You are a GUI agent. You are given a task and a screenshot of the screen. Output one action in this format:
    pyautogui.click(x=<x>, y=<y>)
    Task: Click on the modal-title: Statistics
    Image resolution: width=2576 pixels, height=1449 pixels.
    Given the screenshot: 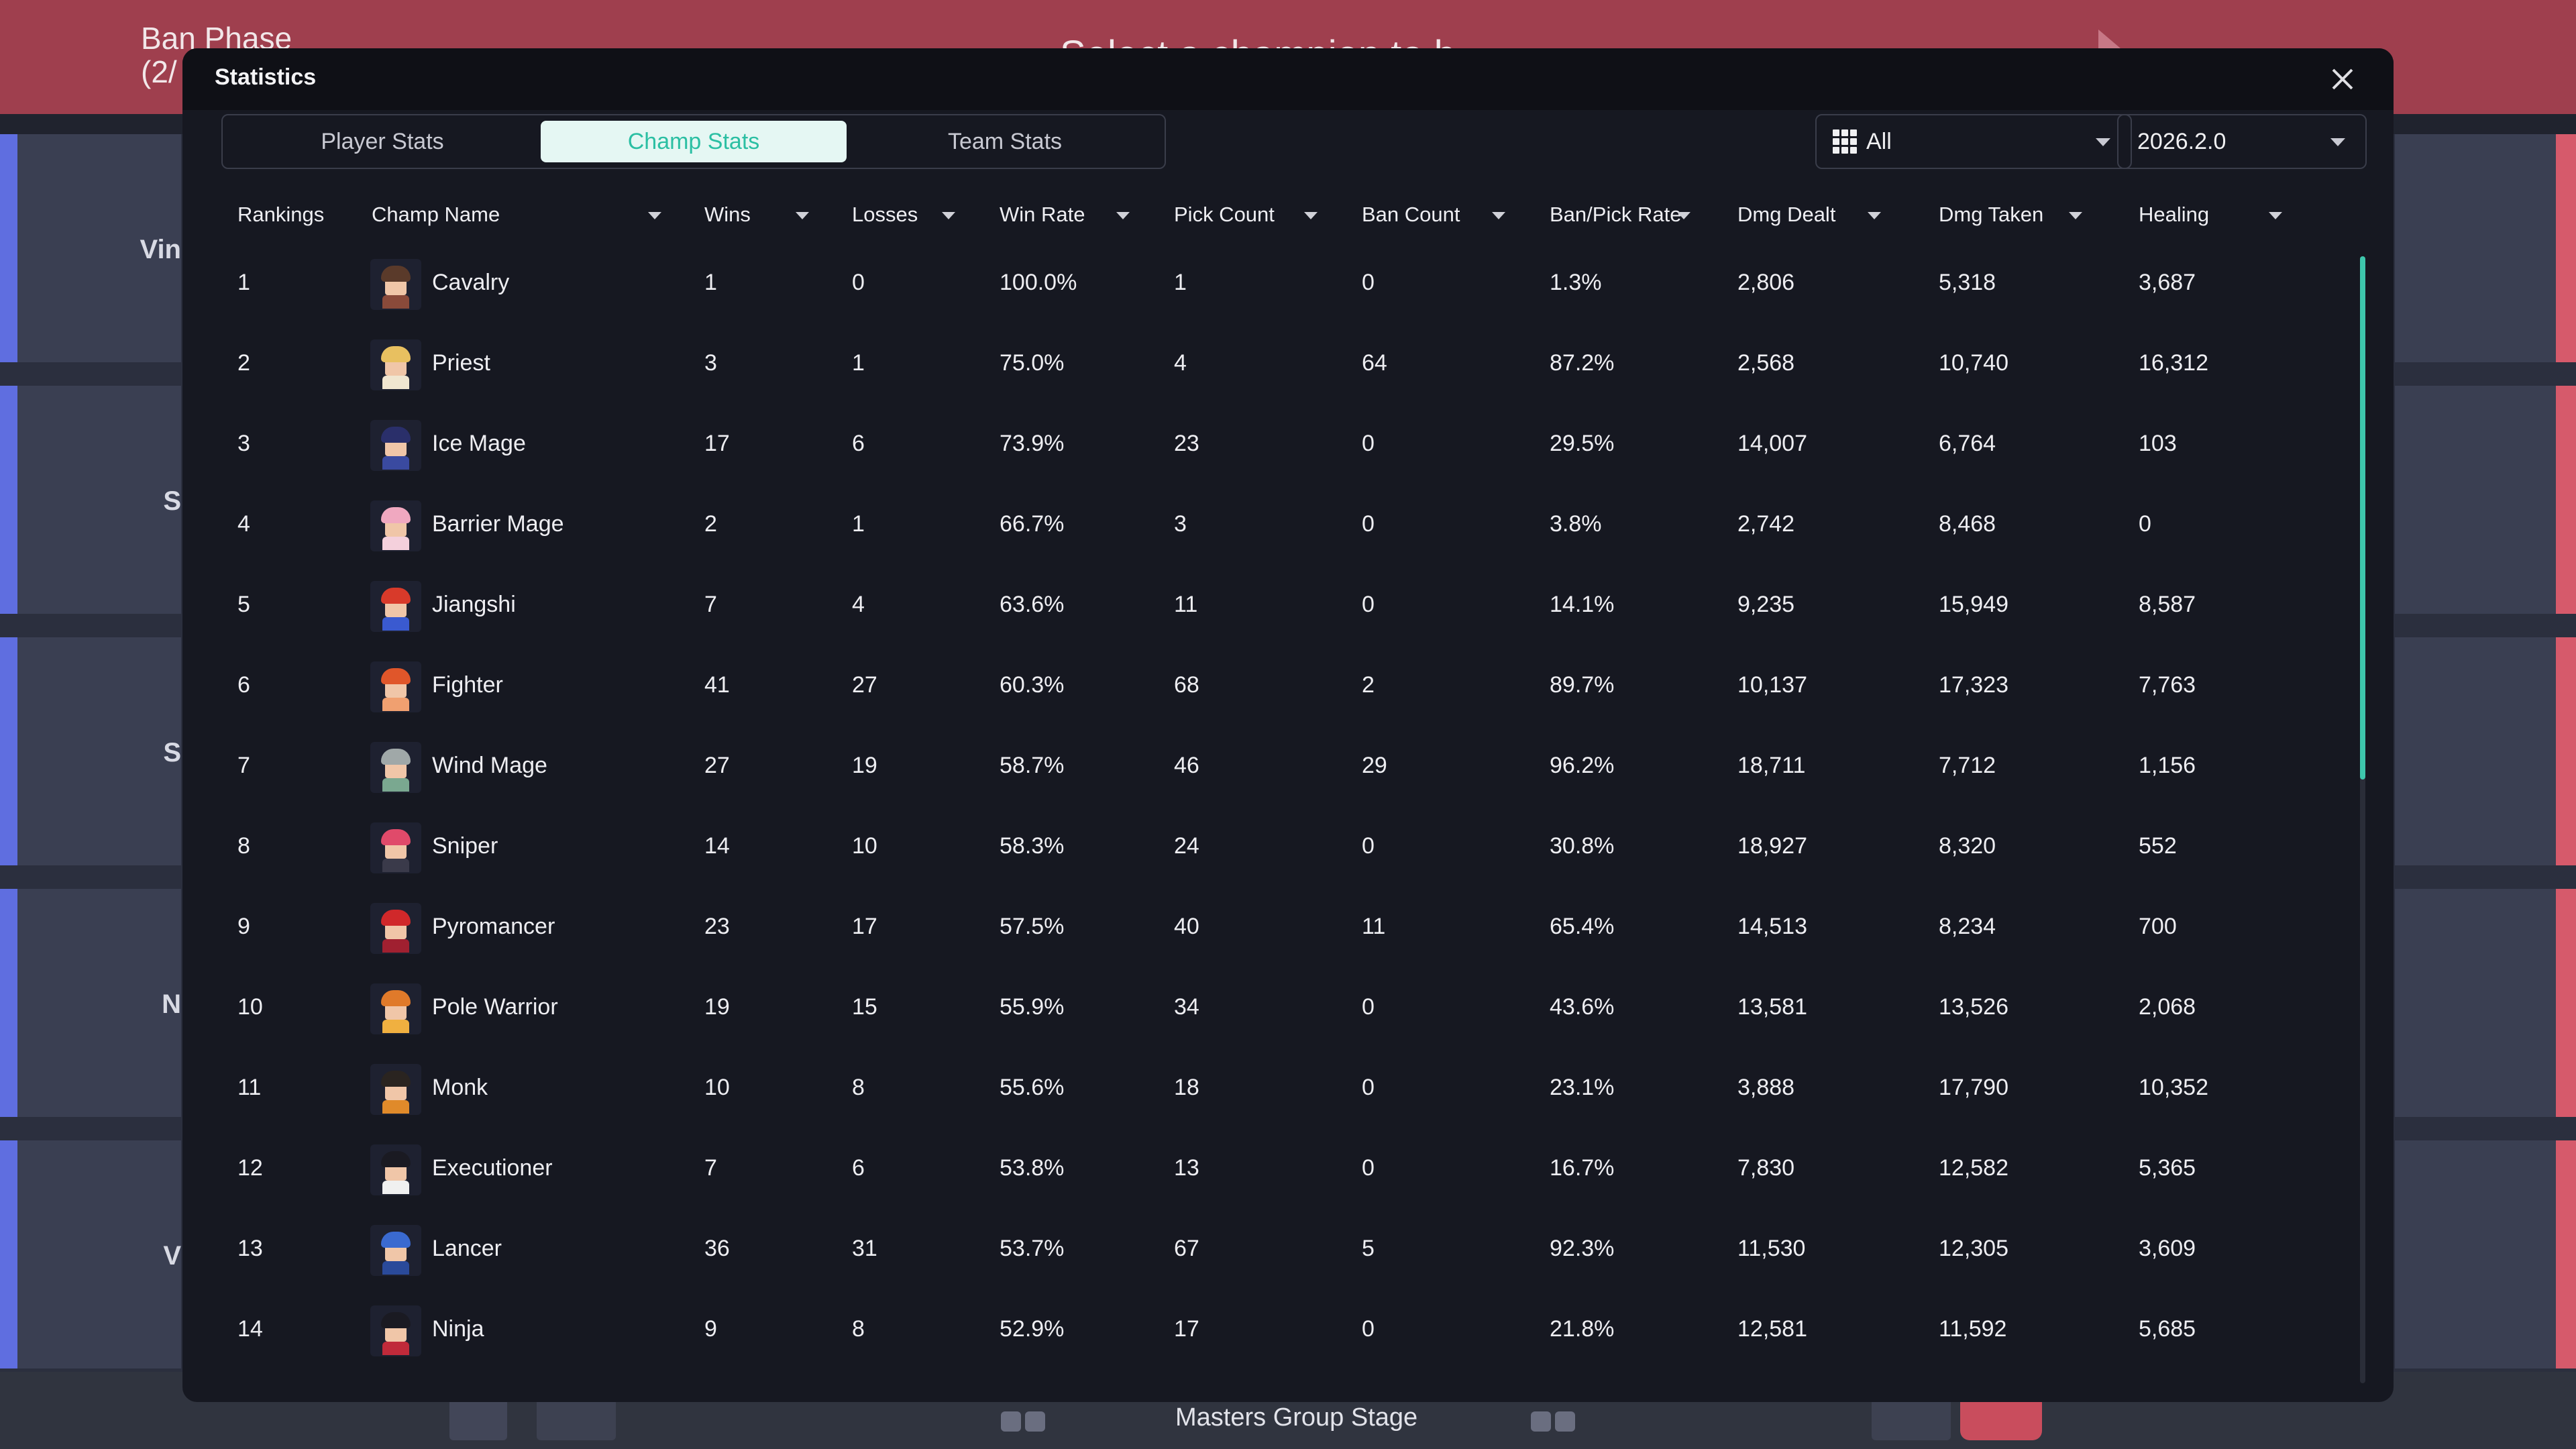 What is the action you would take?
    pyautogui.click(x=266, y=77)
    